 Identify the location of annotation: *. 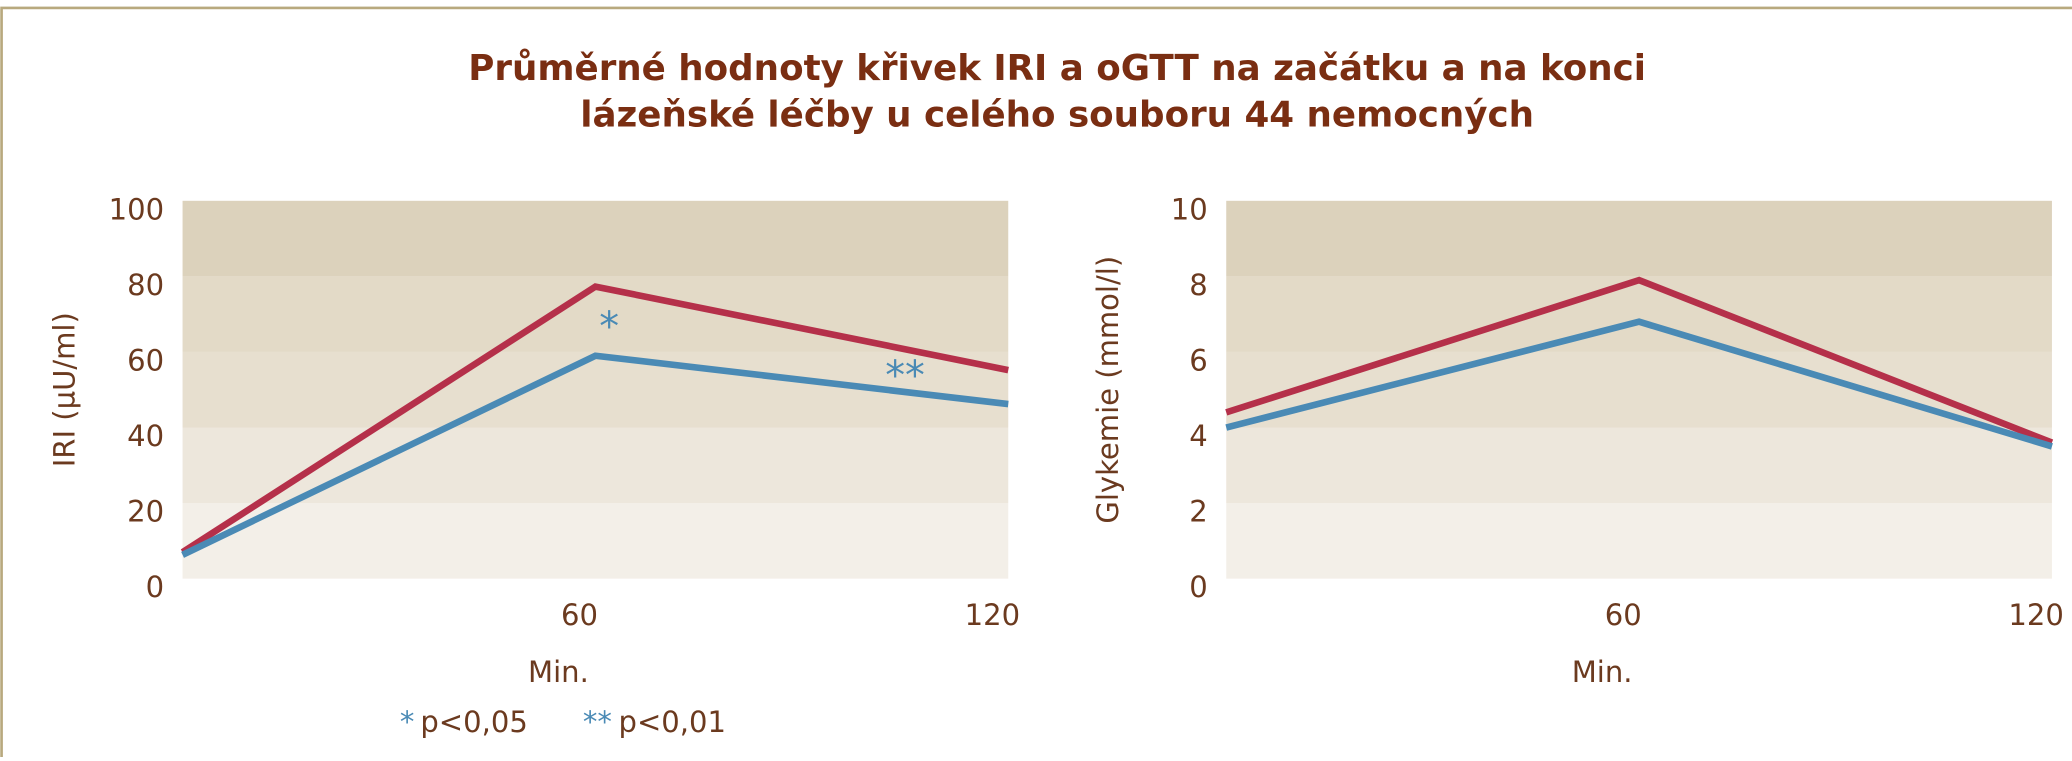
(609, 327).